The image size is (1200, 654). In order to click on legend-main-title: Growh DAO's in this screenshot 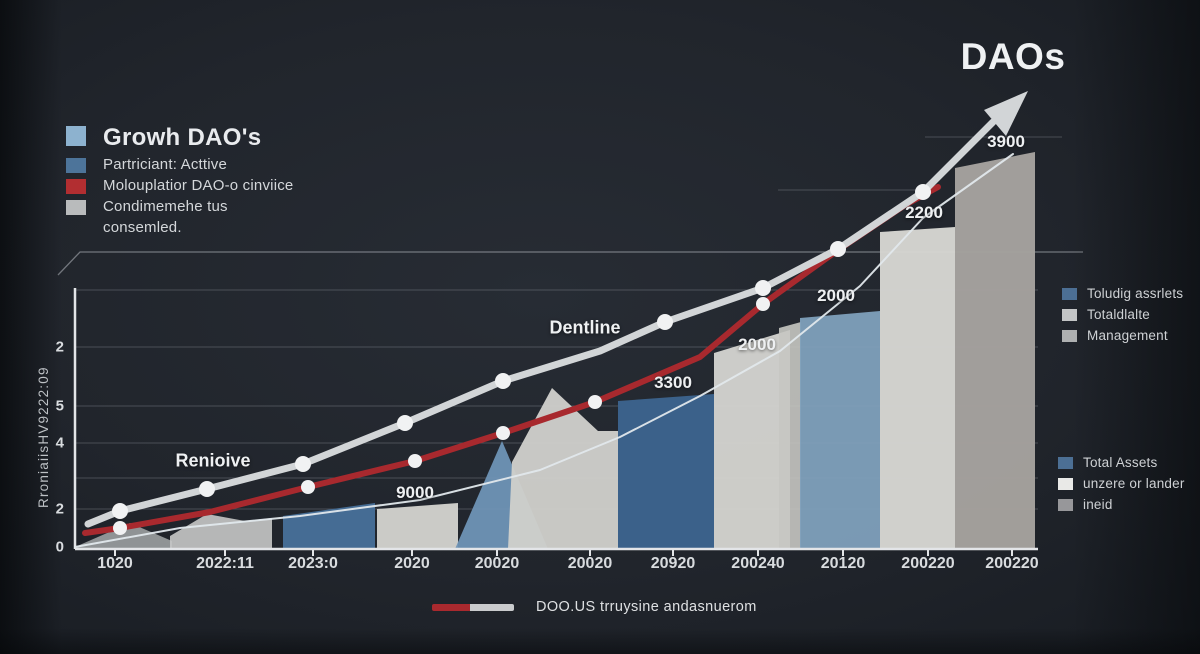, I will do `click(182, 137)`.